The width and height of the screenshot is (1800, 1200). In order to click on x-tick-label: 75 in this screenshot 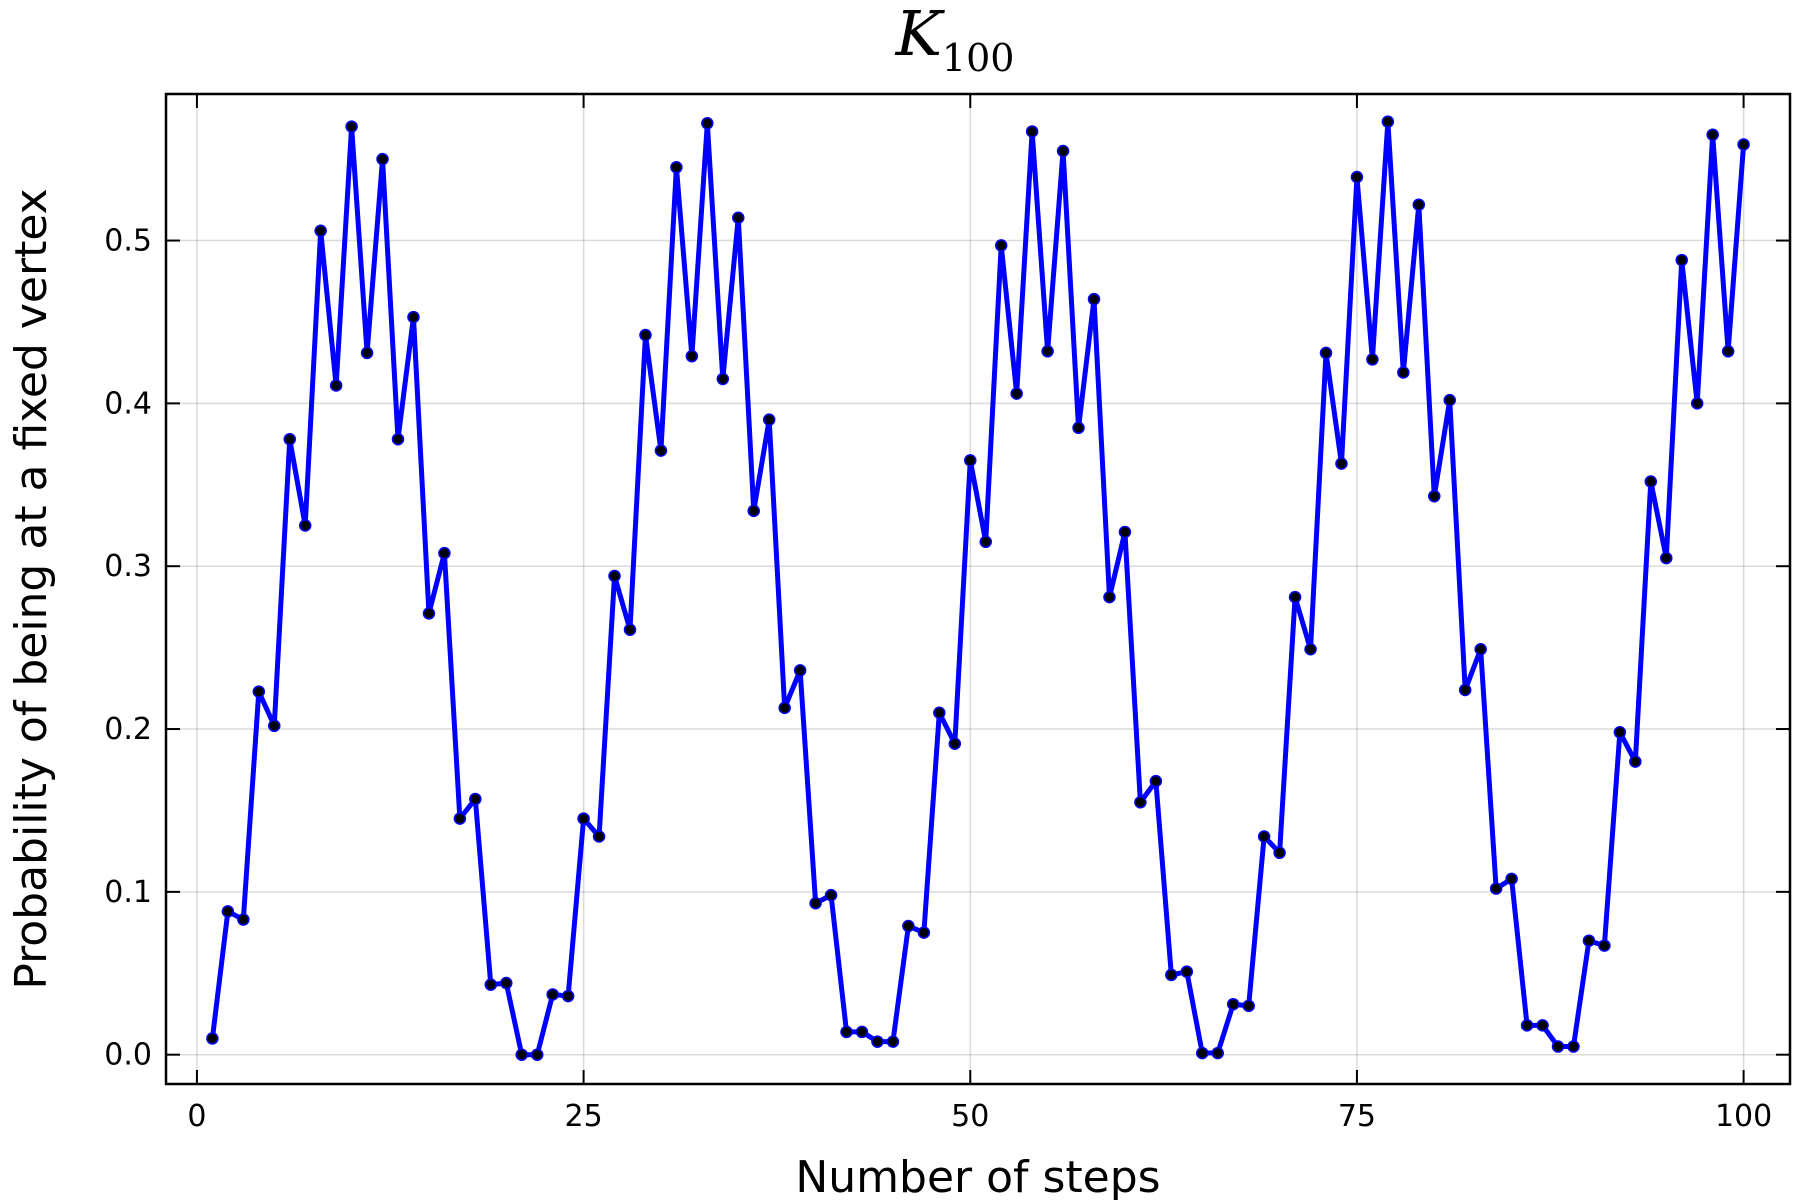, I will do `click(1357, 1116)`.